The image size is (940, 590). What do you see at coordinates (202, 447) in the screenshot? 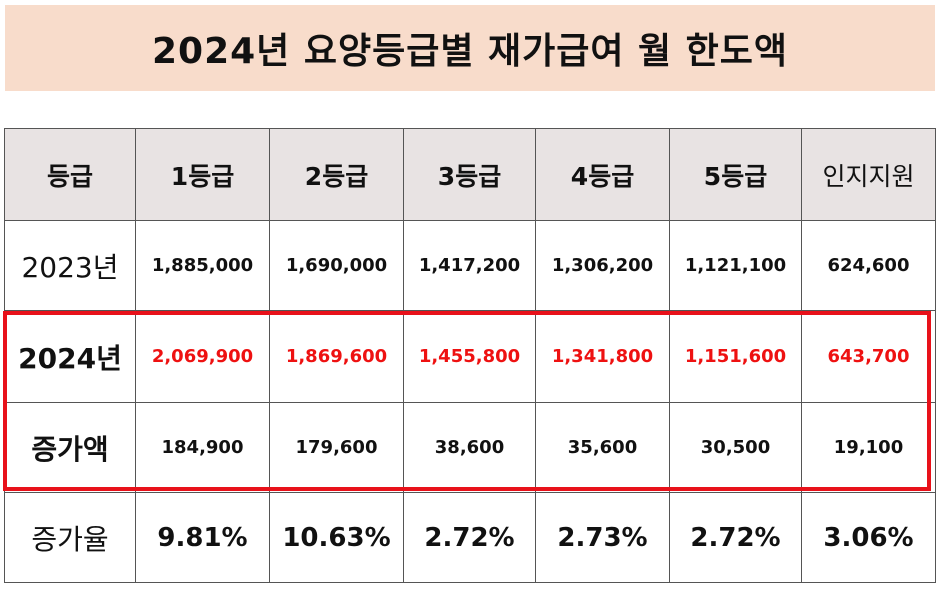
I see `table-cell: 184,900` at bounding box center [202, 447].